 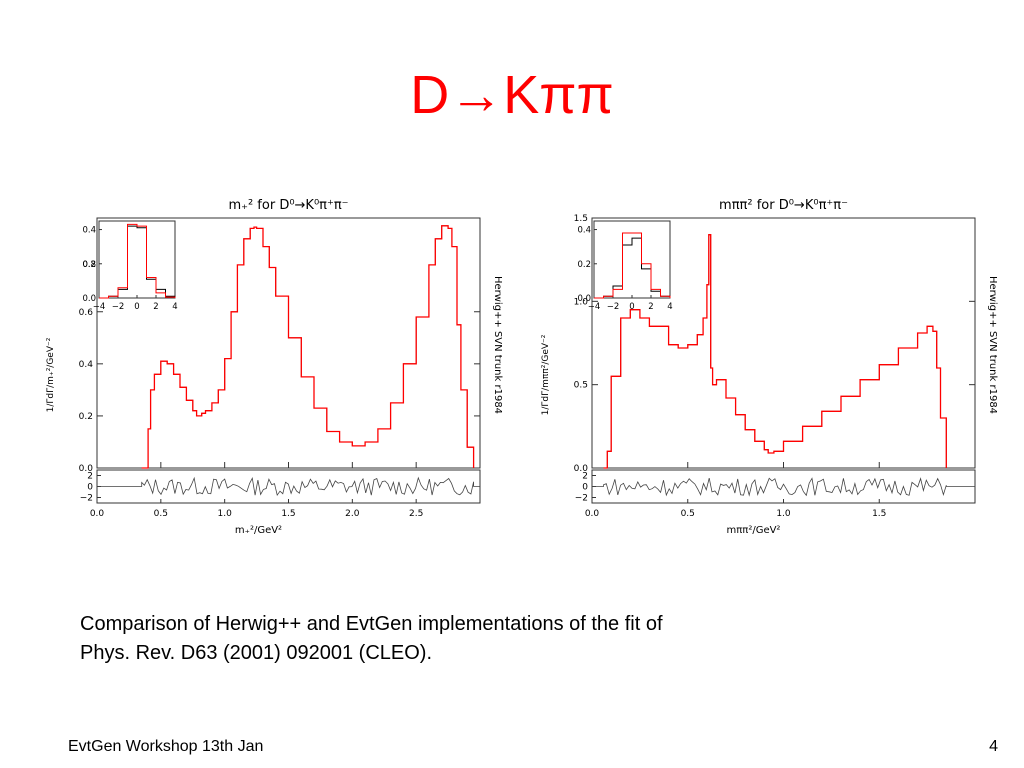 I want to click on footer-text: EvtGen Workshop 13th Jan, so click(x=166, y=746).